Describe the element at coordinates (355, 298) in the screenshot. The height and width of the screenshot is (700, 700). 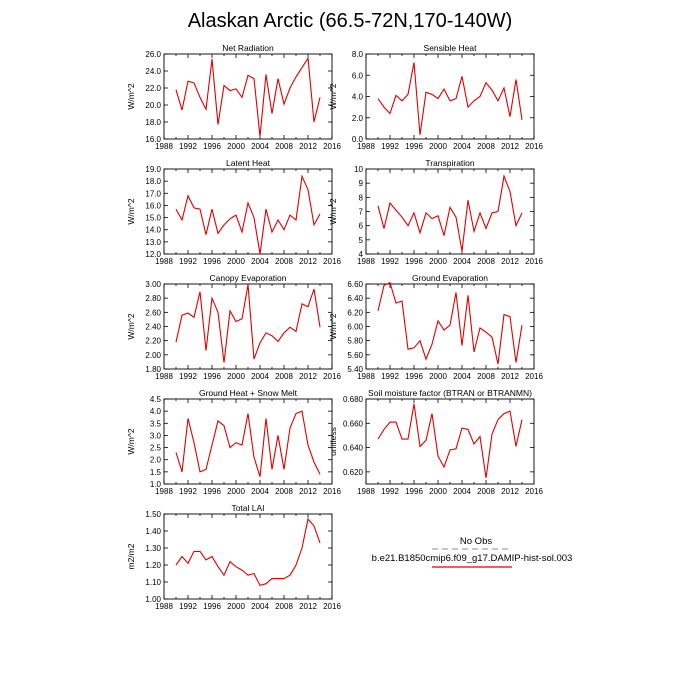
I see `y-tick-label: 6.40` at that location.